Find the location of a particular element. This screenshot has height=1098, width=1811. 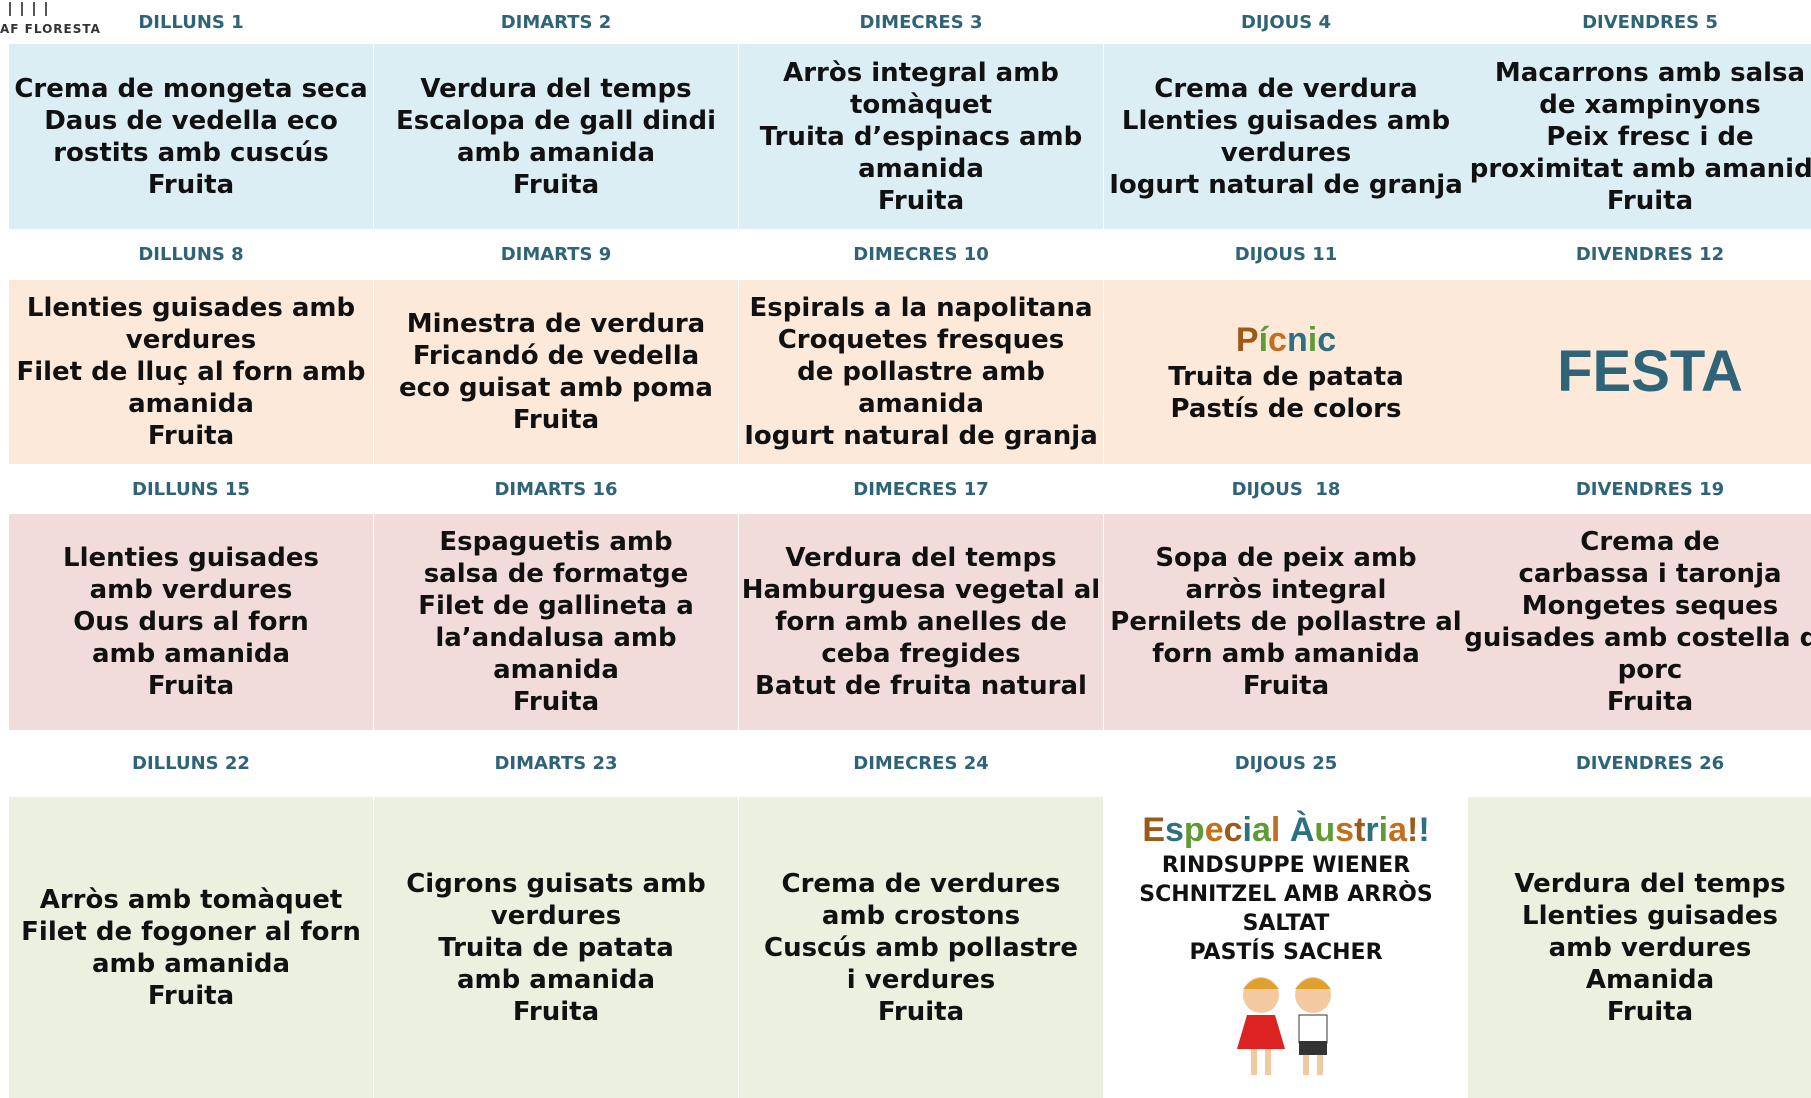

menu-item: Espaguetis amb is located at coordinates (556, 542).